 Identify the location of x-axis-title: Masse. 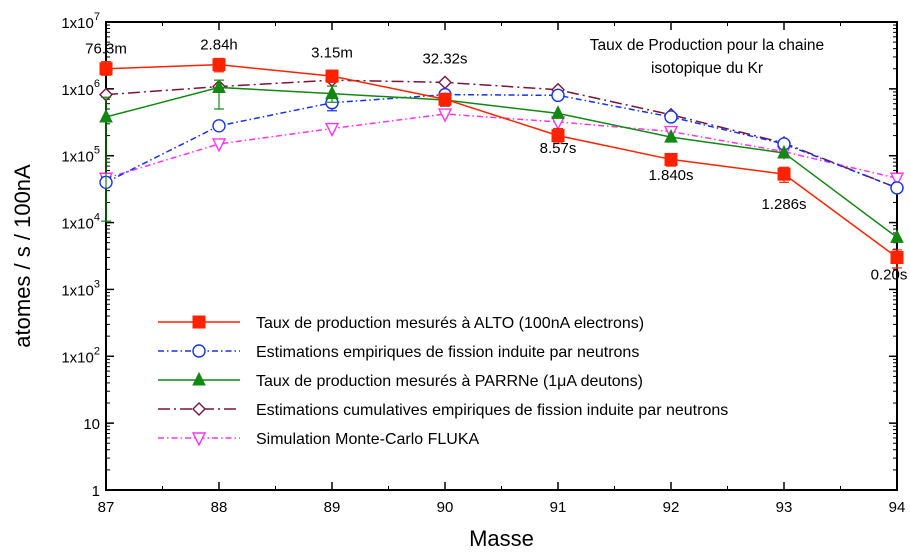
(501, 538).